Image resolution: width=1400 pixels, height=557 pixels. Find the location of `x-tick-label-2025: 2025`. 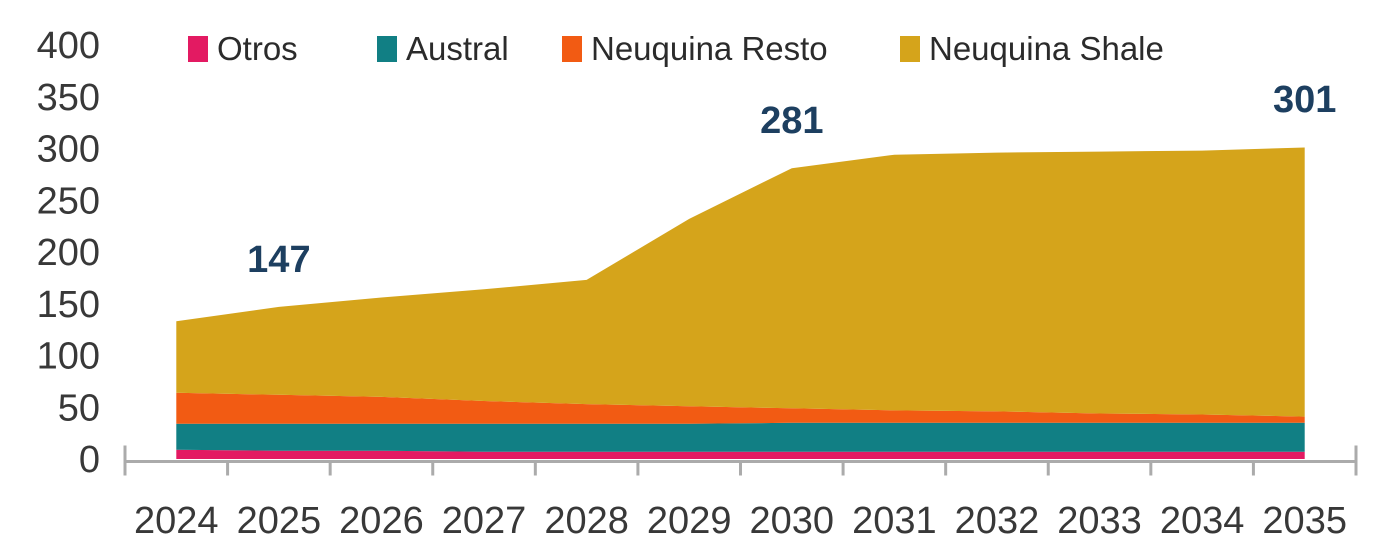

x-tick-label-2025: 2025 is located at coordinates (279, 521).